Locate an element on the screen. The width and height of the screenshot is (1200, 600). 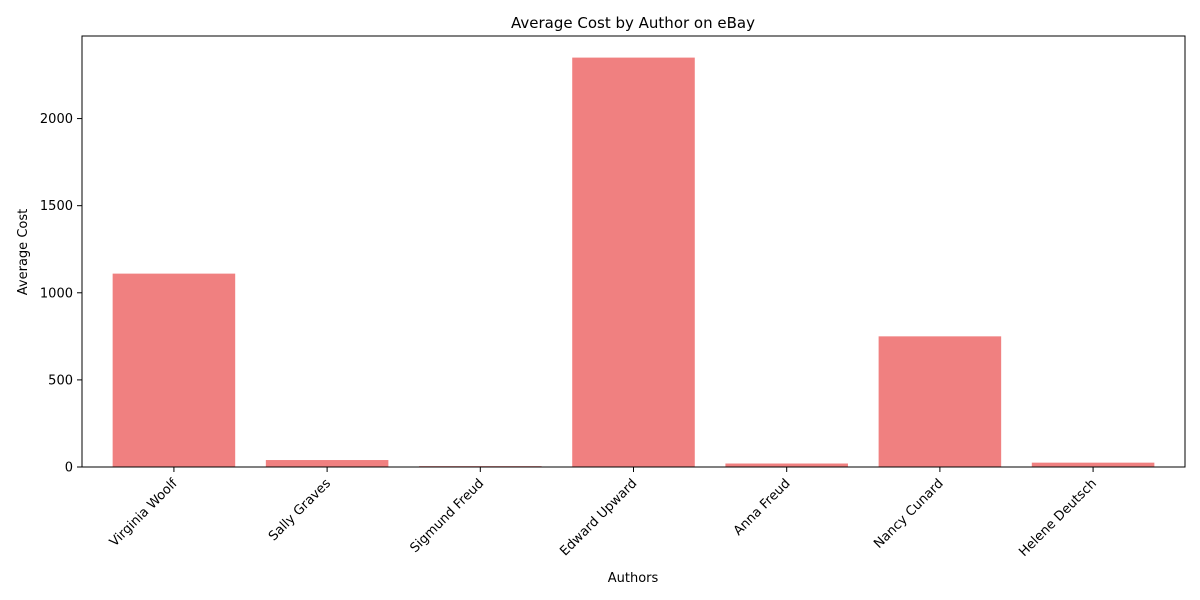
x-tick-label: Virginia Woolf is located at coordinates (144, 513).